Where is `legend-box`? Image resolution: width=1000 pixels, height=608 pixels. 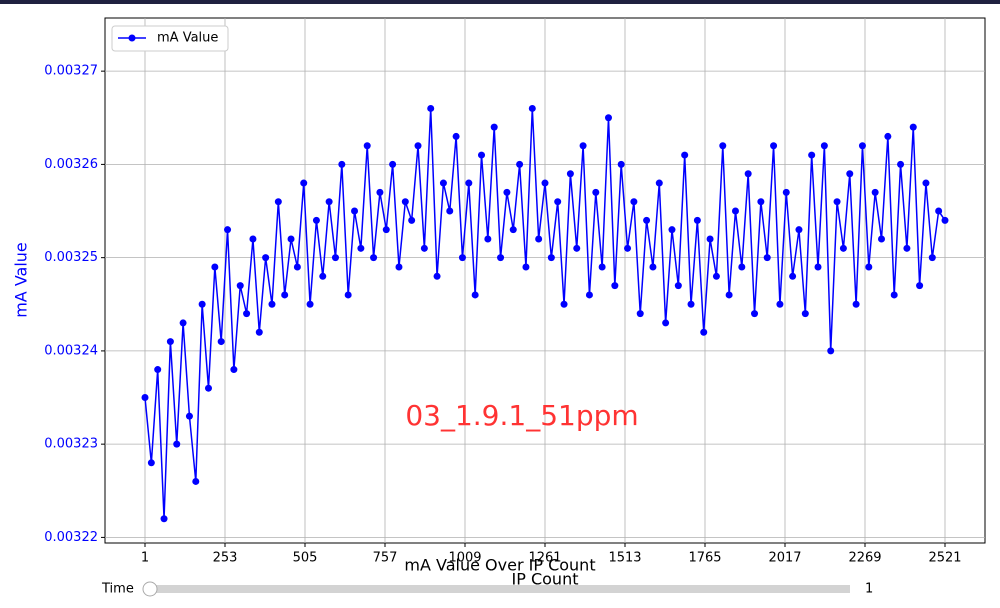
legend-box is located at coordinates (170, 38).